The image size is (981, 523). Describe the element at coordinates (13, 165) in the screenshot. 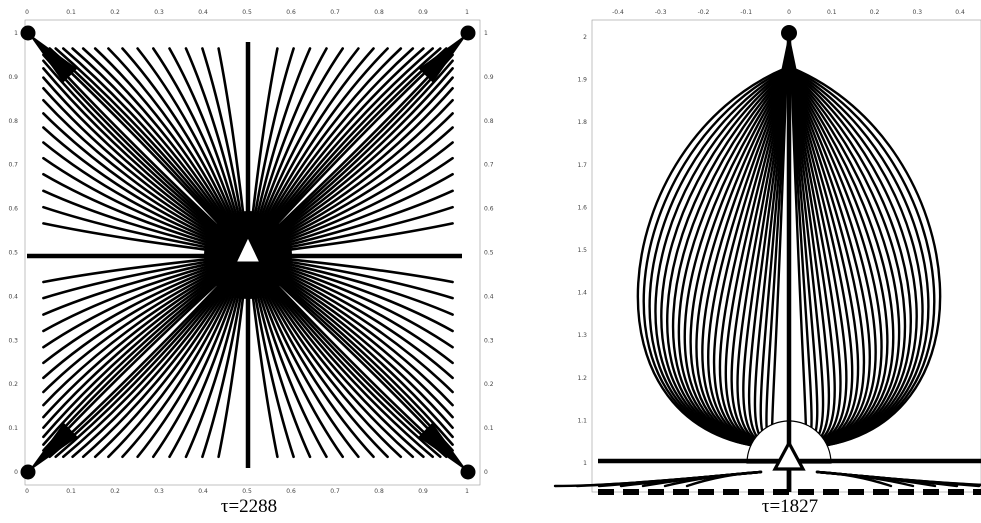

I see `y-tick-left: 0.7` at that location.